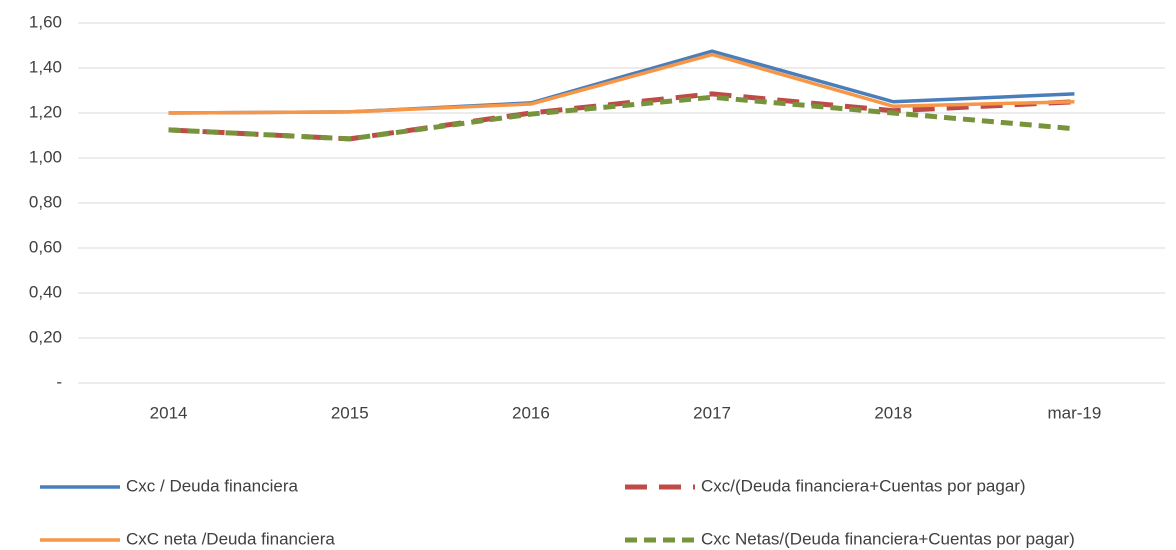 Image resolution: width=1176 pixels, height=550 pixels. I want to click on y-tick-label: 1,40, so click(45, 66).